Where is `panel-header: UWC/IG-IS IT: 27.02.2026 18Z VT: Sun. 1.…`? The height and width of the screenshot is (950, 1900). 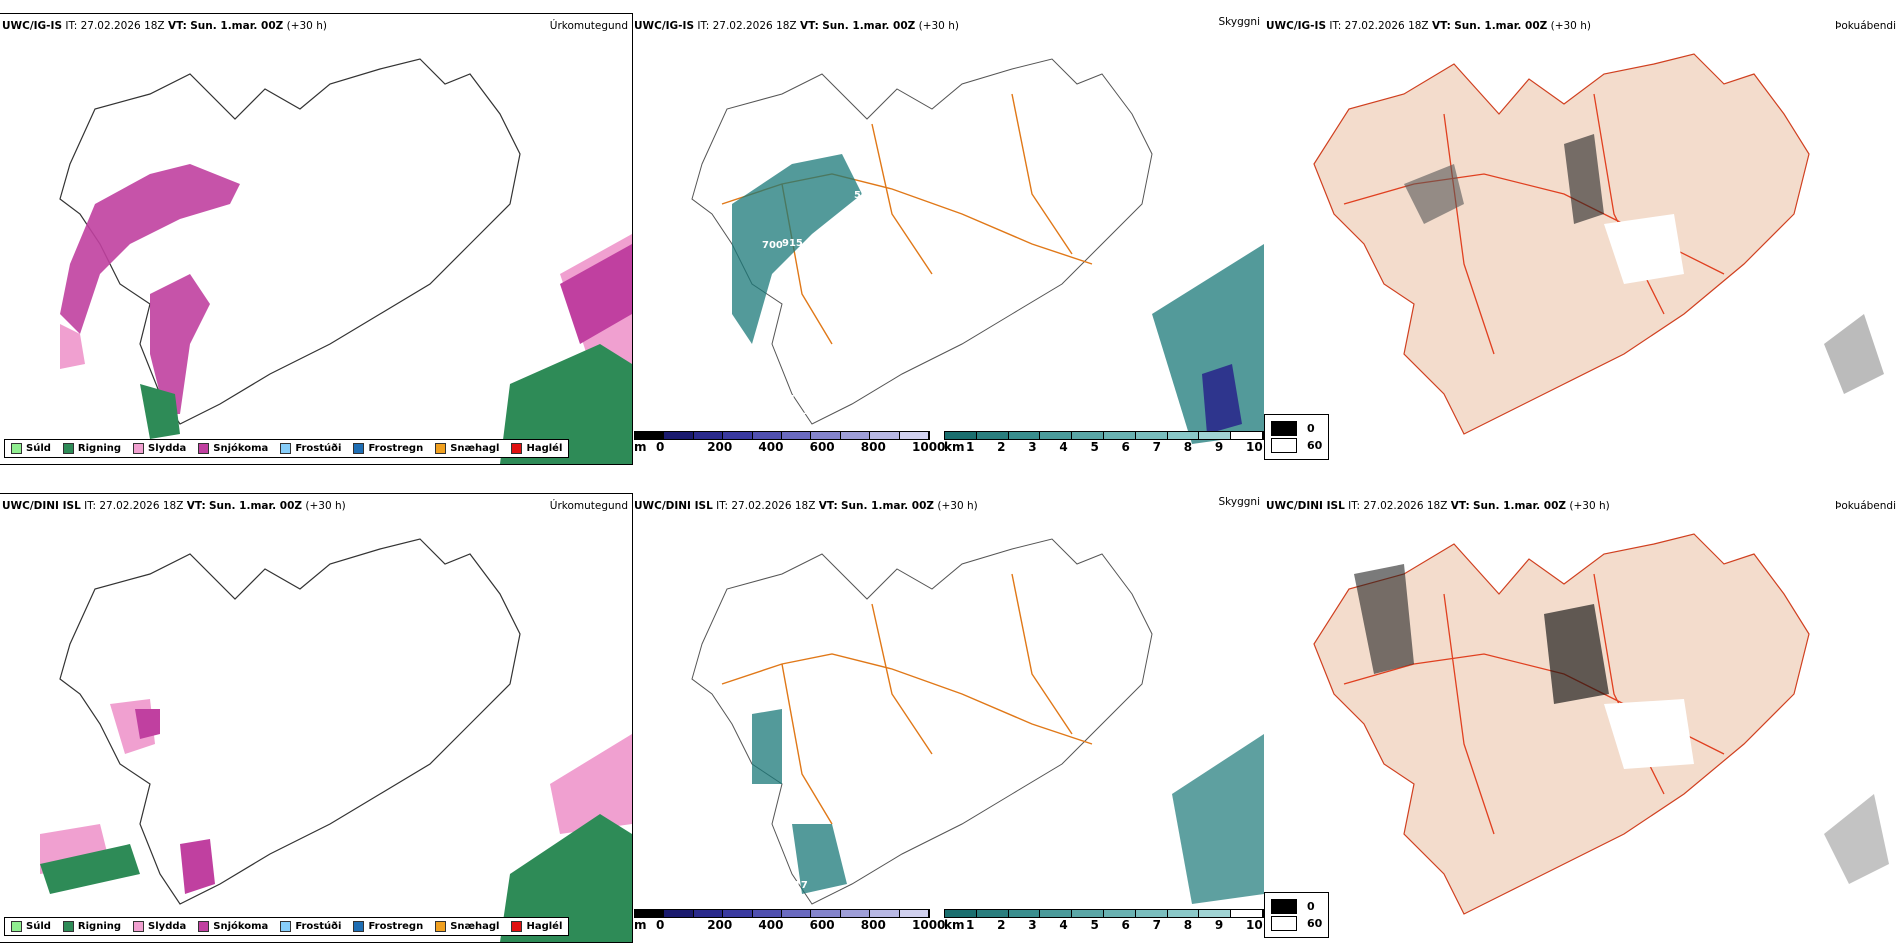
panel-header: UWC/IG-IS IT: 27.02.2026 18Z VT: Sun. 1.… is located at coordinates (1428, 26).